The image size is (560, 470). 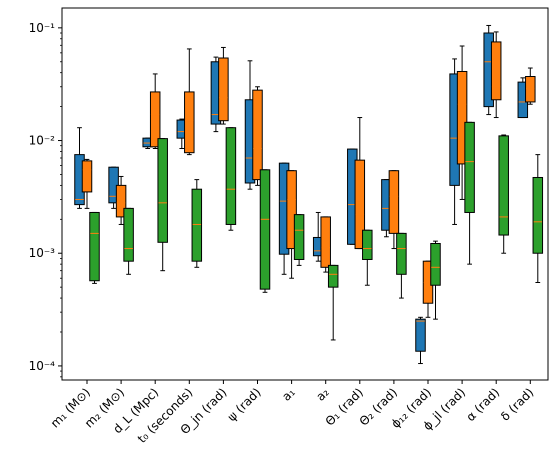 I want to click on y-tick-label: 10⁻³, so click(x=42, y=253).